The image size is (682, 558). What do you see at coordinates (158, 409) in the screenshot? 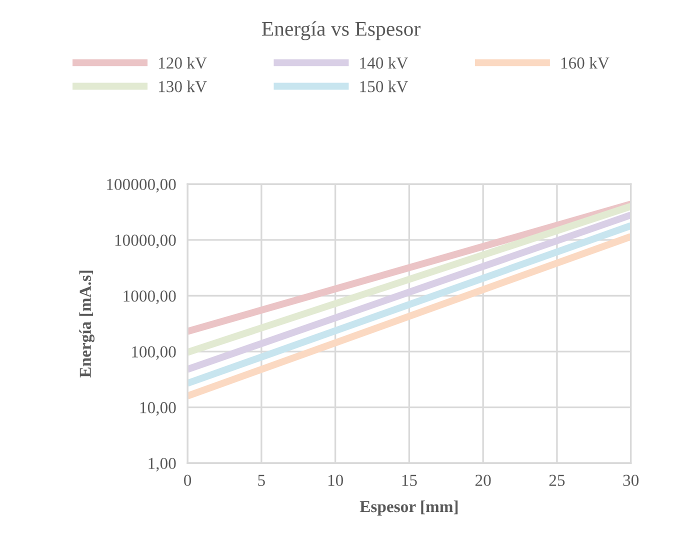
I see `y-tick-label: 10,00` at bounding box center [158, 409].